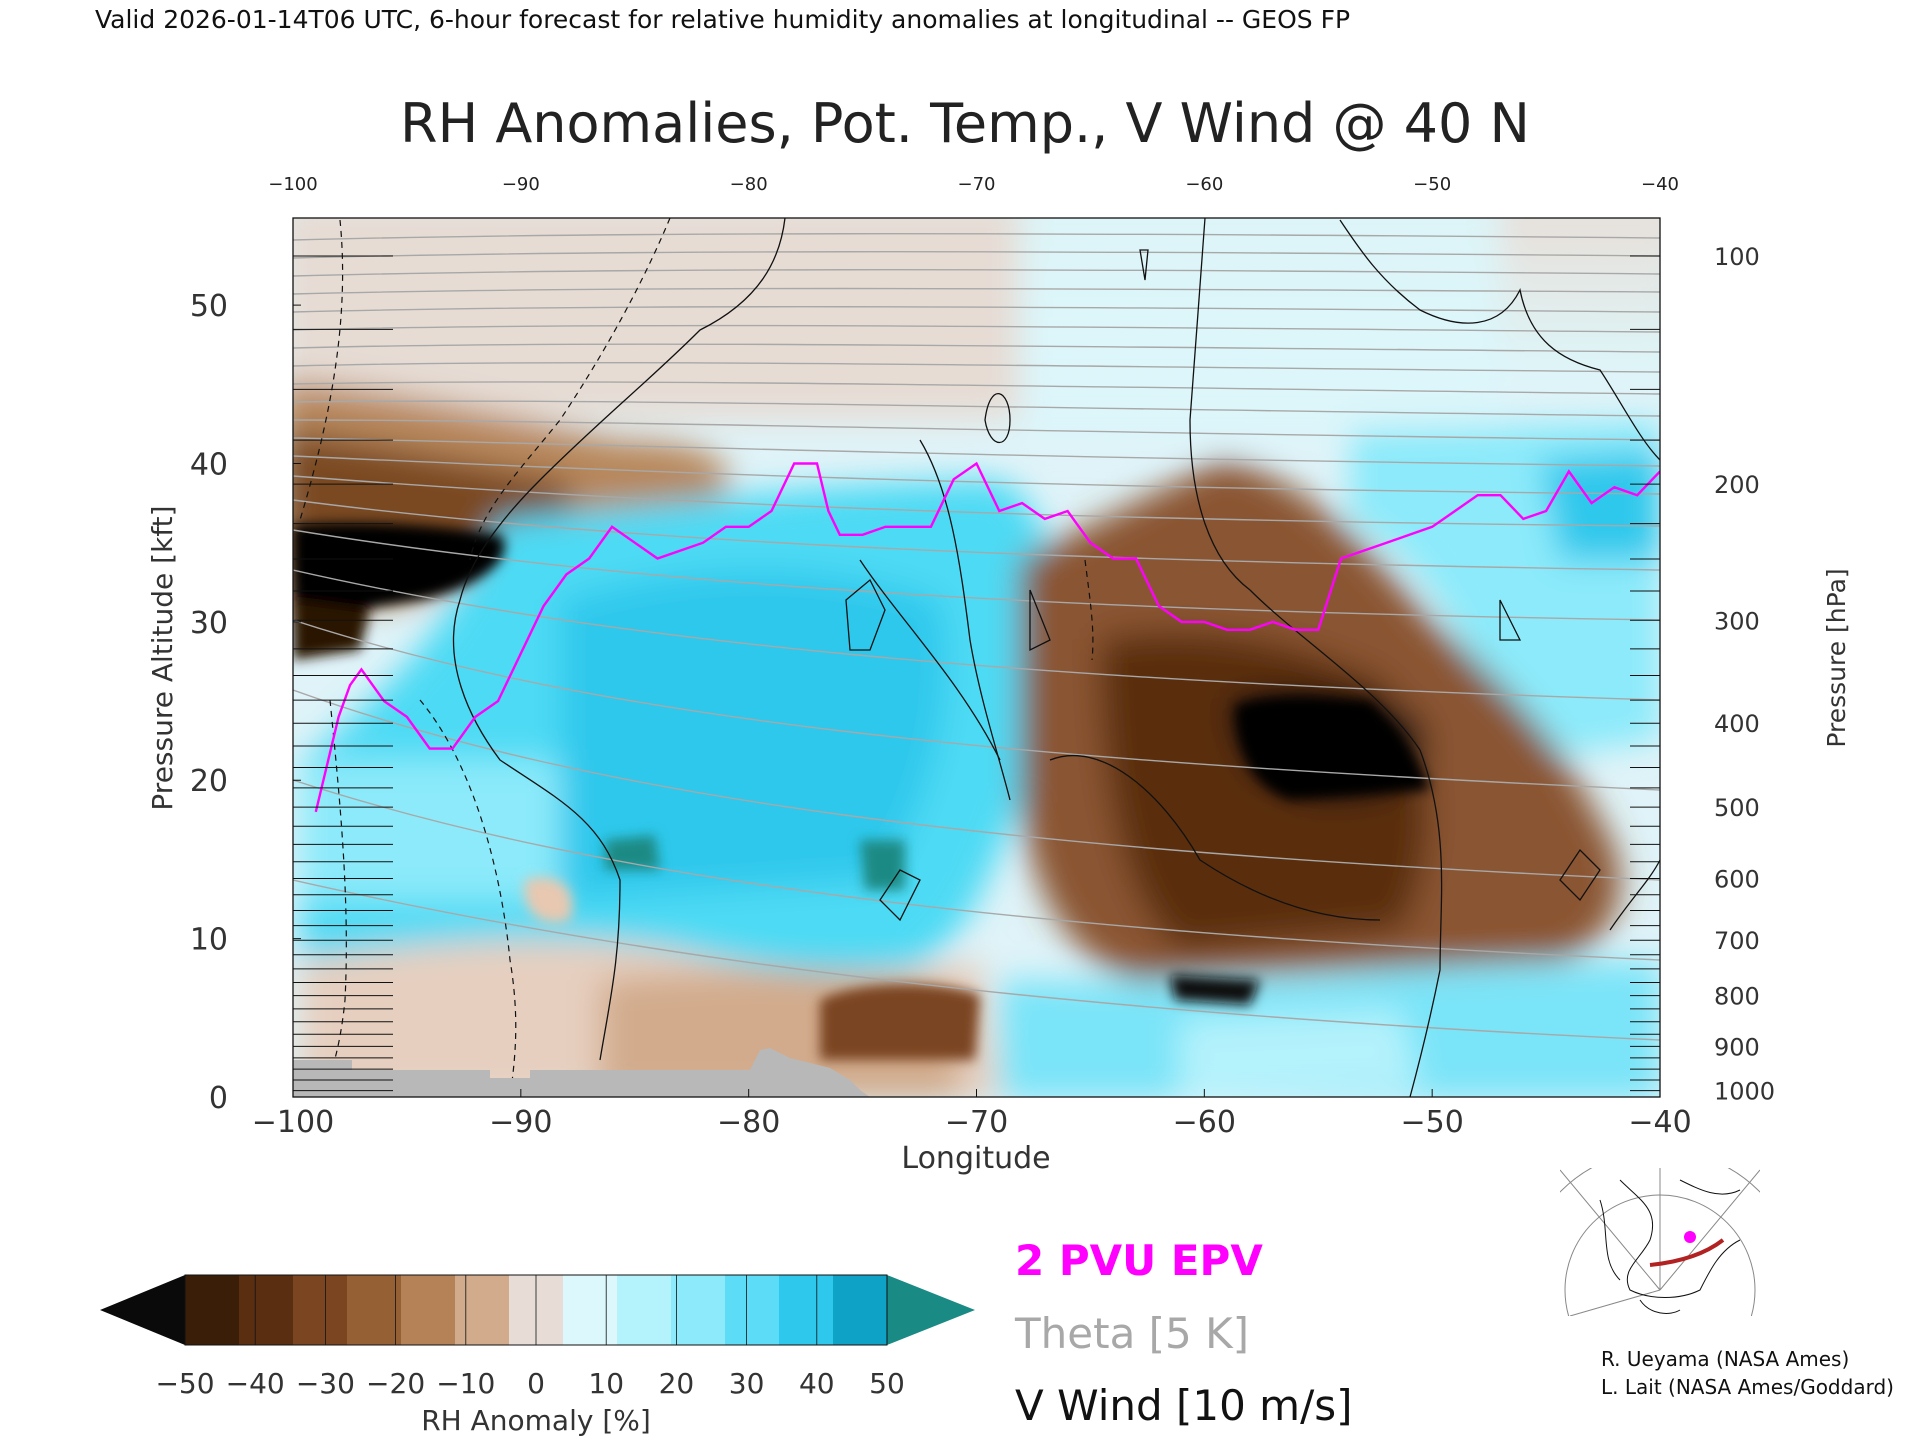  I want to click on top-tick-label: −100, so click(292, 184).